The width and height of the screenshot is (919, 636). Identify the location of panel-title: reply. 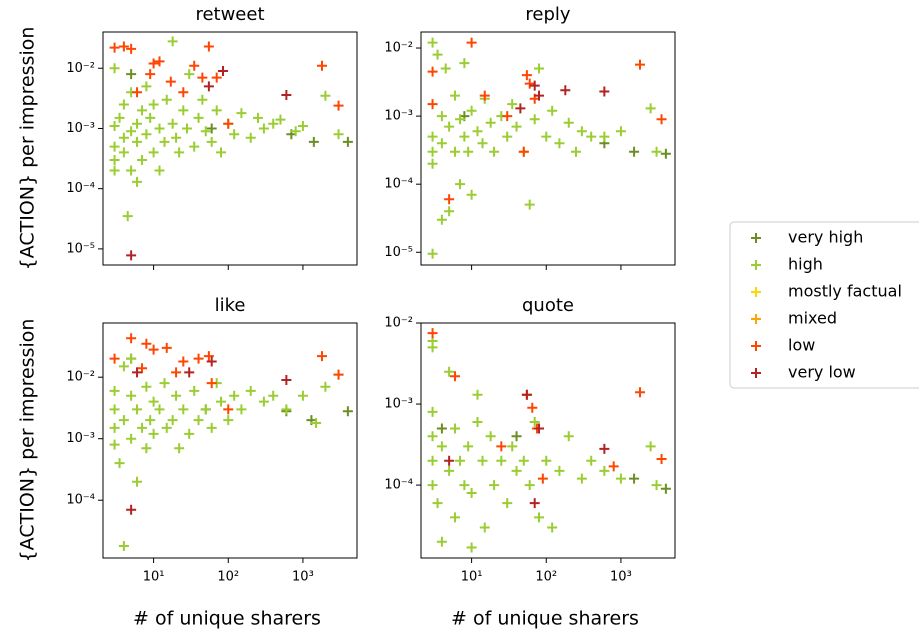
(548, 14).